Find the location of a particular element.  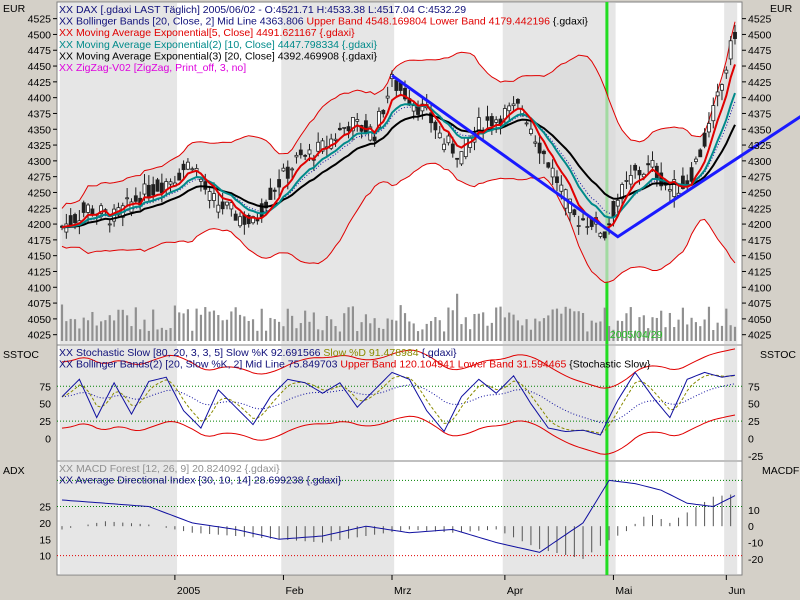

y-tick-label-left: 4475 is located at coordinates (40, 51).